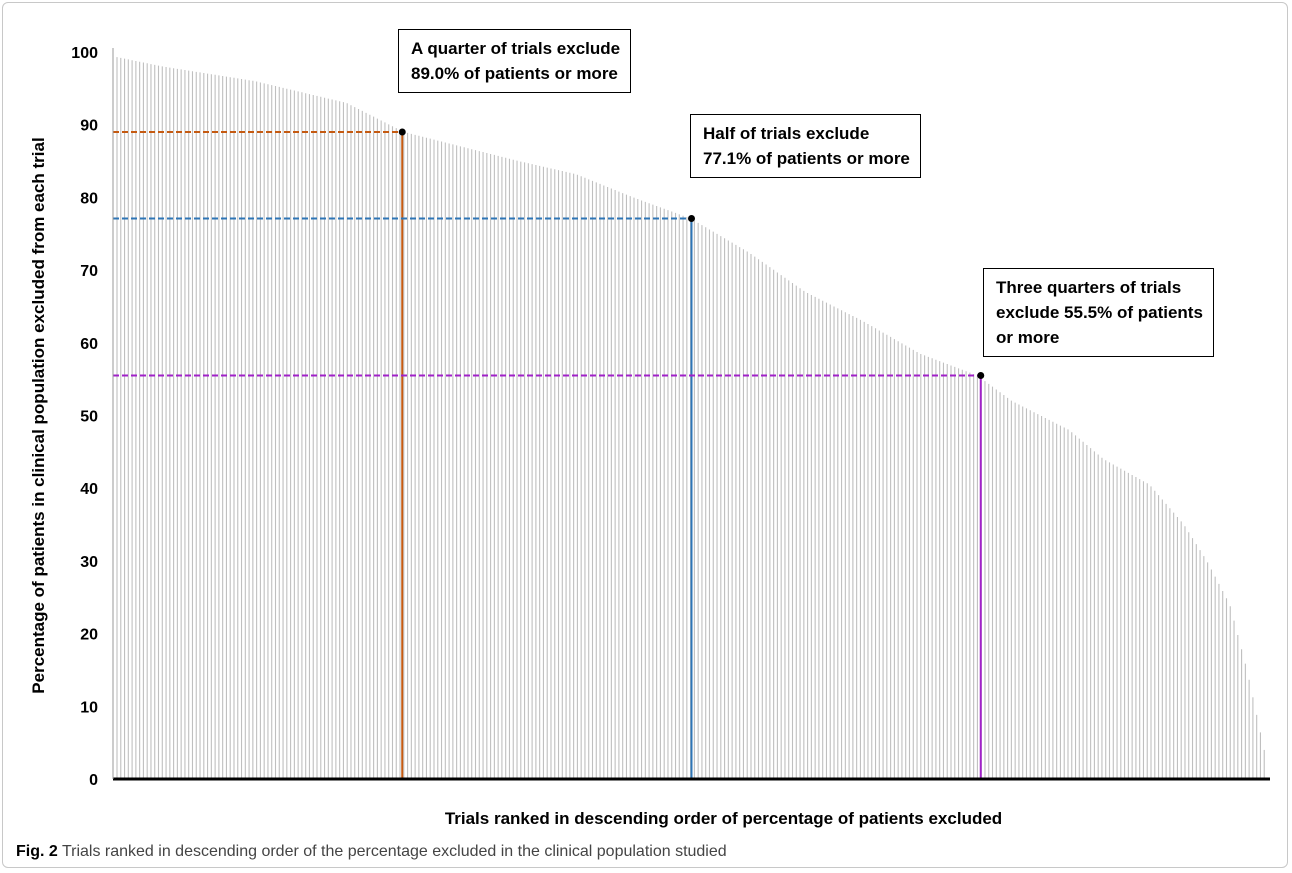 The width and height of the screenshot is (1292, 873). I want to click on y-tick-labels: 0 10 20 30 40 50 60 70 80 90 100, so click(84, 417).